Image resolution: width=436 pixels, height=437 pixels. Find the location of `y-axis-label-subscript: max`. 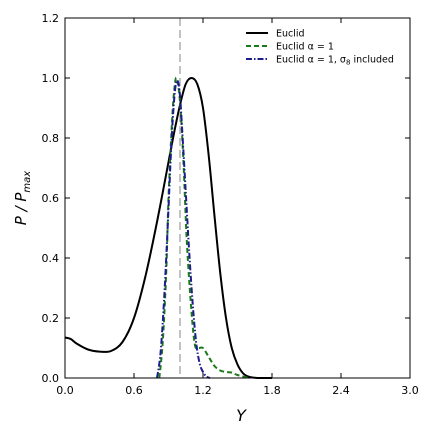

y-axis-label-subscript: max is located at coordinates (27, 182).